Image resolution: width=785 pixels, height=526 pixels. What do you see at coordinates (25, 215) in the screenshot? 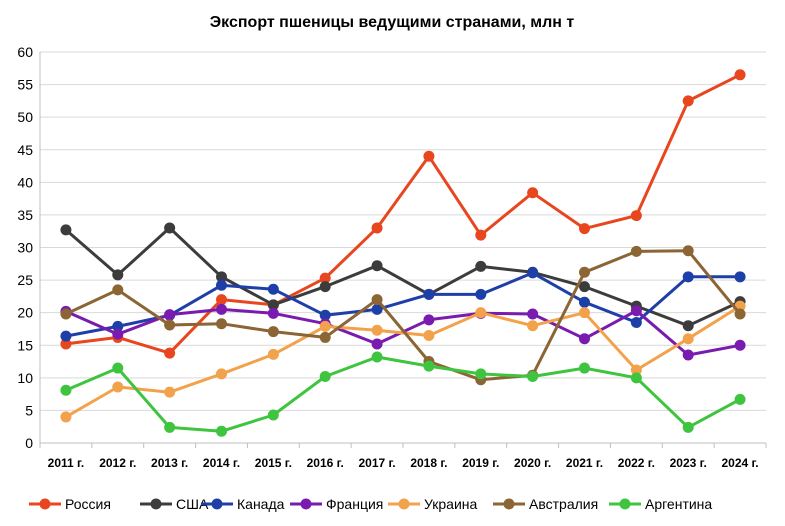
I see `y-tick-label: 35` at bounding box center [25, 215].